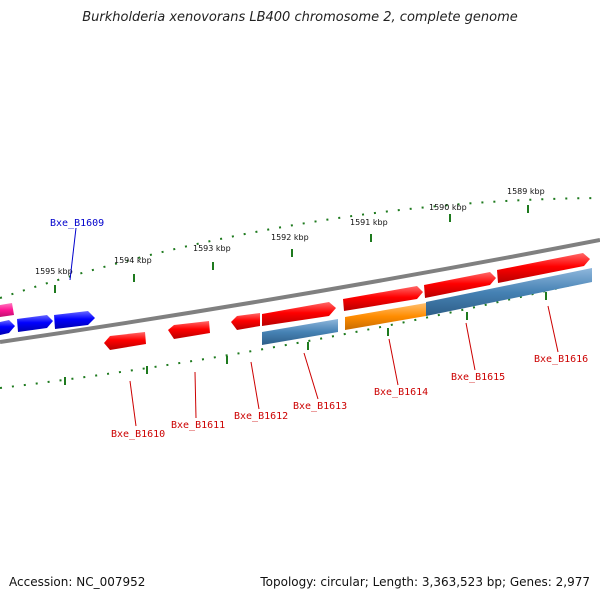  Describe the element at coordinates (290, 237) in the screenshot. I see `scale-label: 1592 kbp` at that location.